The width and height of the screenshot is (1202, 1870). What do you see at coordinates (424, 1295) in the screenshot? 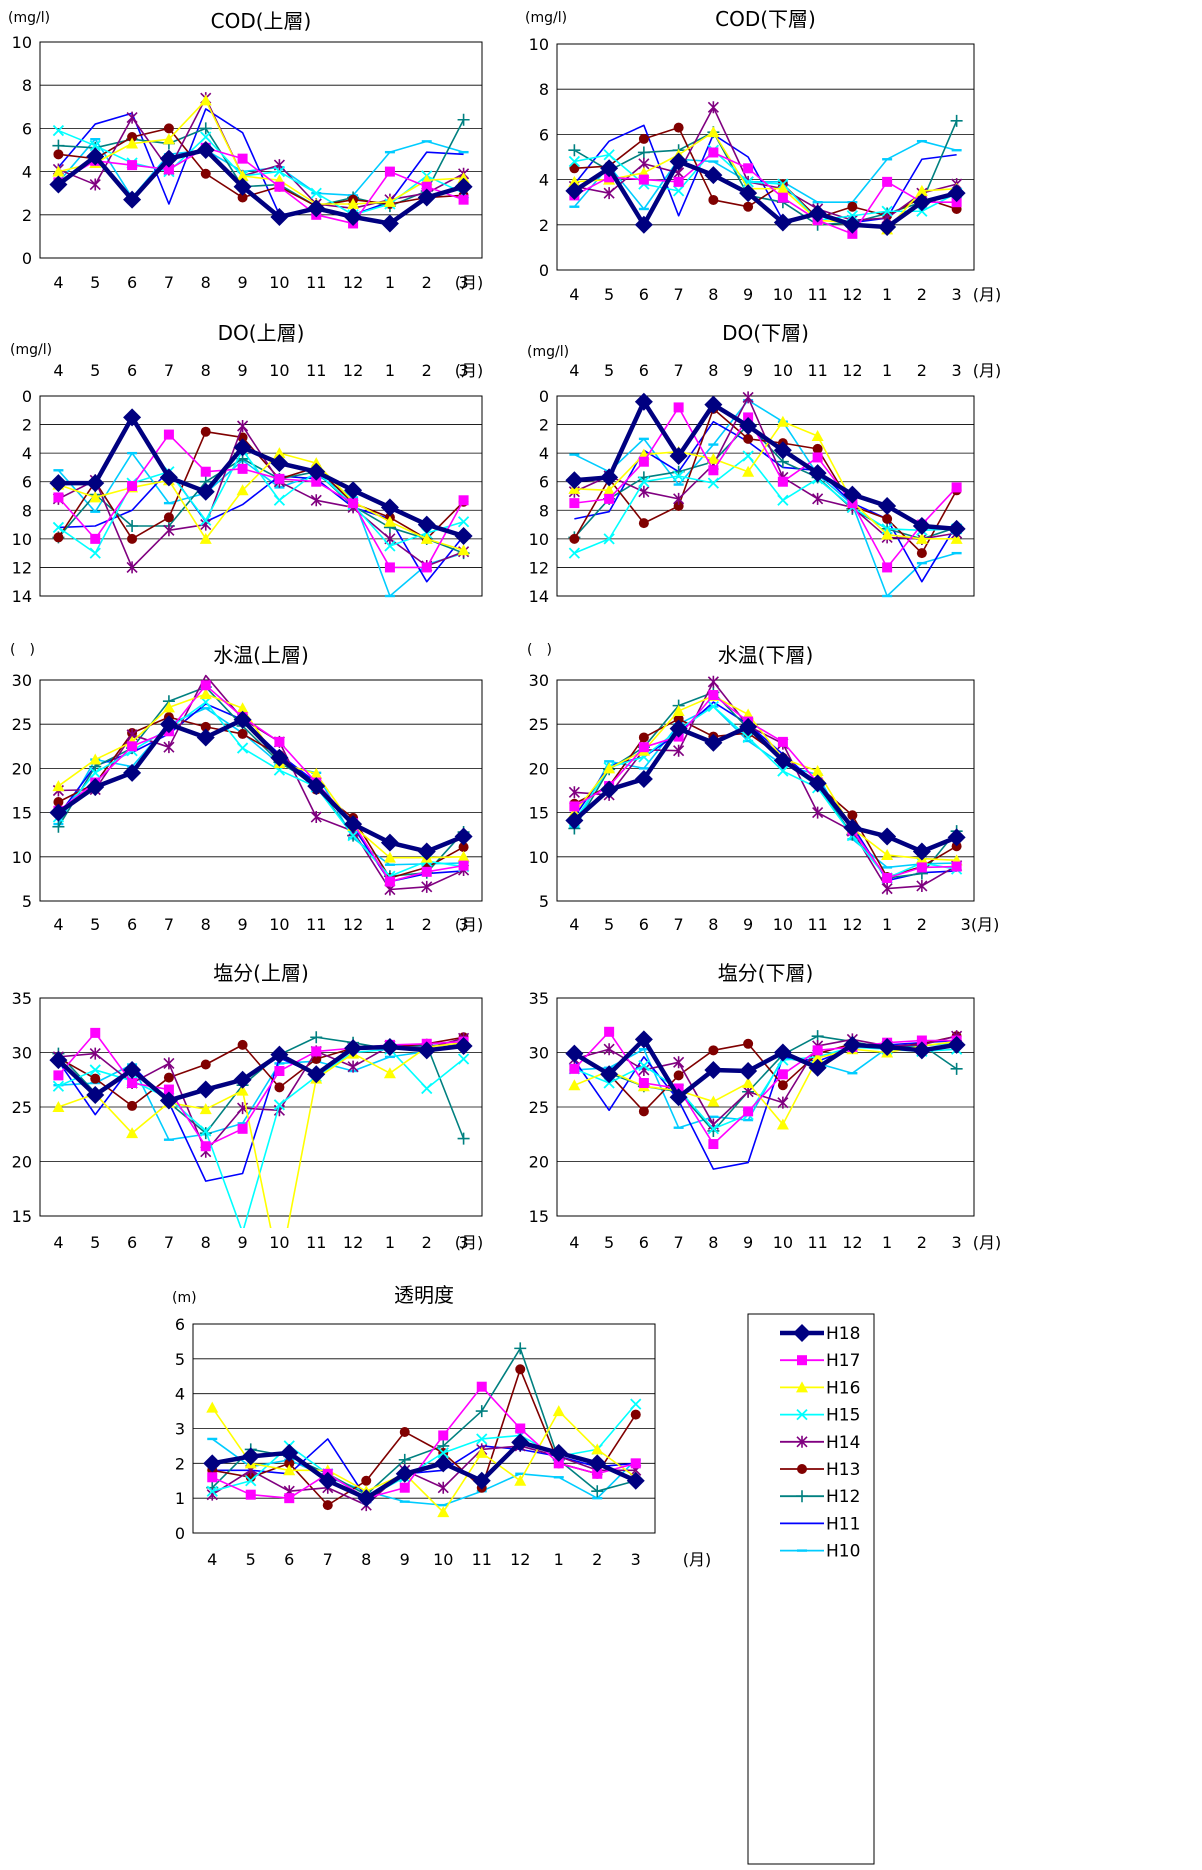
I see `chart-title: 透明度` at bounding box center [424, 1295].